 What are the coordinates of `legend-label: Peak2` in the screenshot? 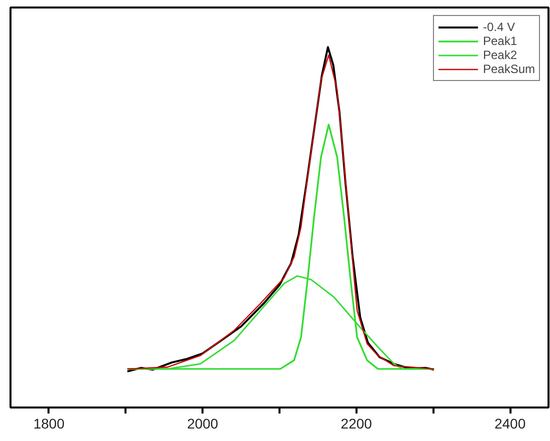 It's located at (499, 55).